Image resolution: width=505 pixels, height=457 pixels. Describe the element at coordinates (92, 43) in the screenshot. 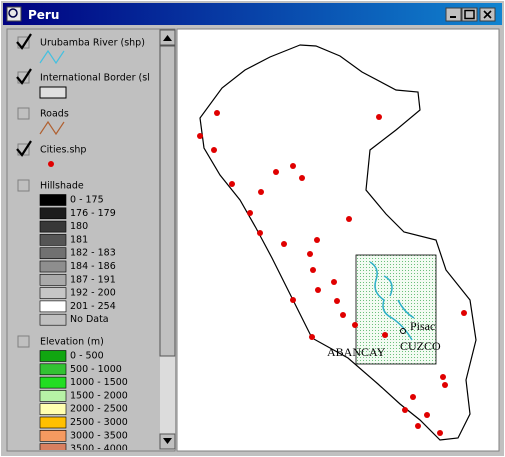

I see `layer-name: Urubamba River (shp)` at that location.